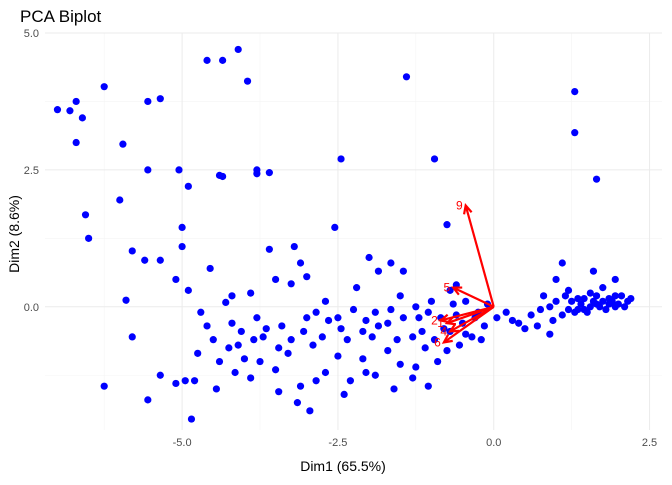 The height and width of the screenshot is (485, 672). What do you see at coordinates (434, 320) in the screenshot?
I see `loading-label-2: 2` at bounding box center [434, 320].